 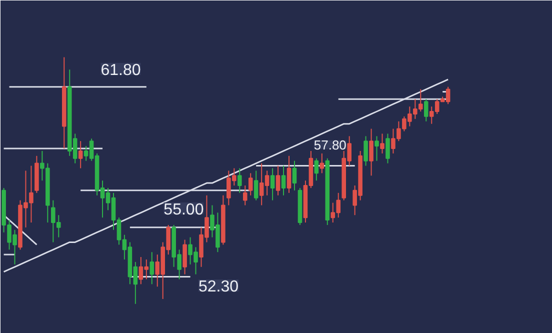 I want to click on annotation: 61.80, so click(x=120, y=70).